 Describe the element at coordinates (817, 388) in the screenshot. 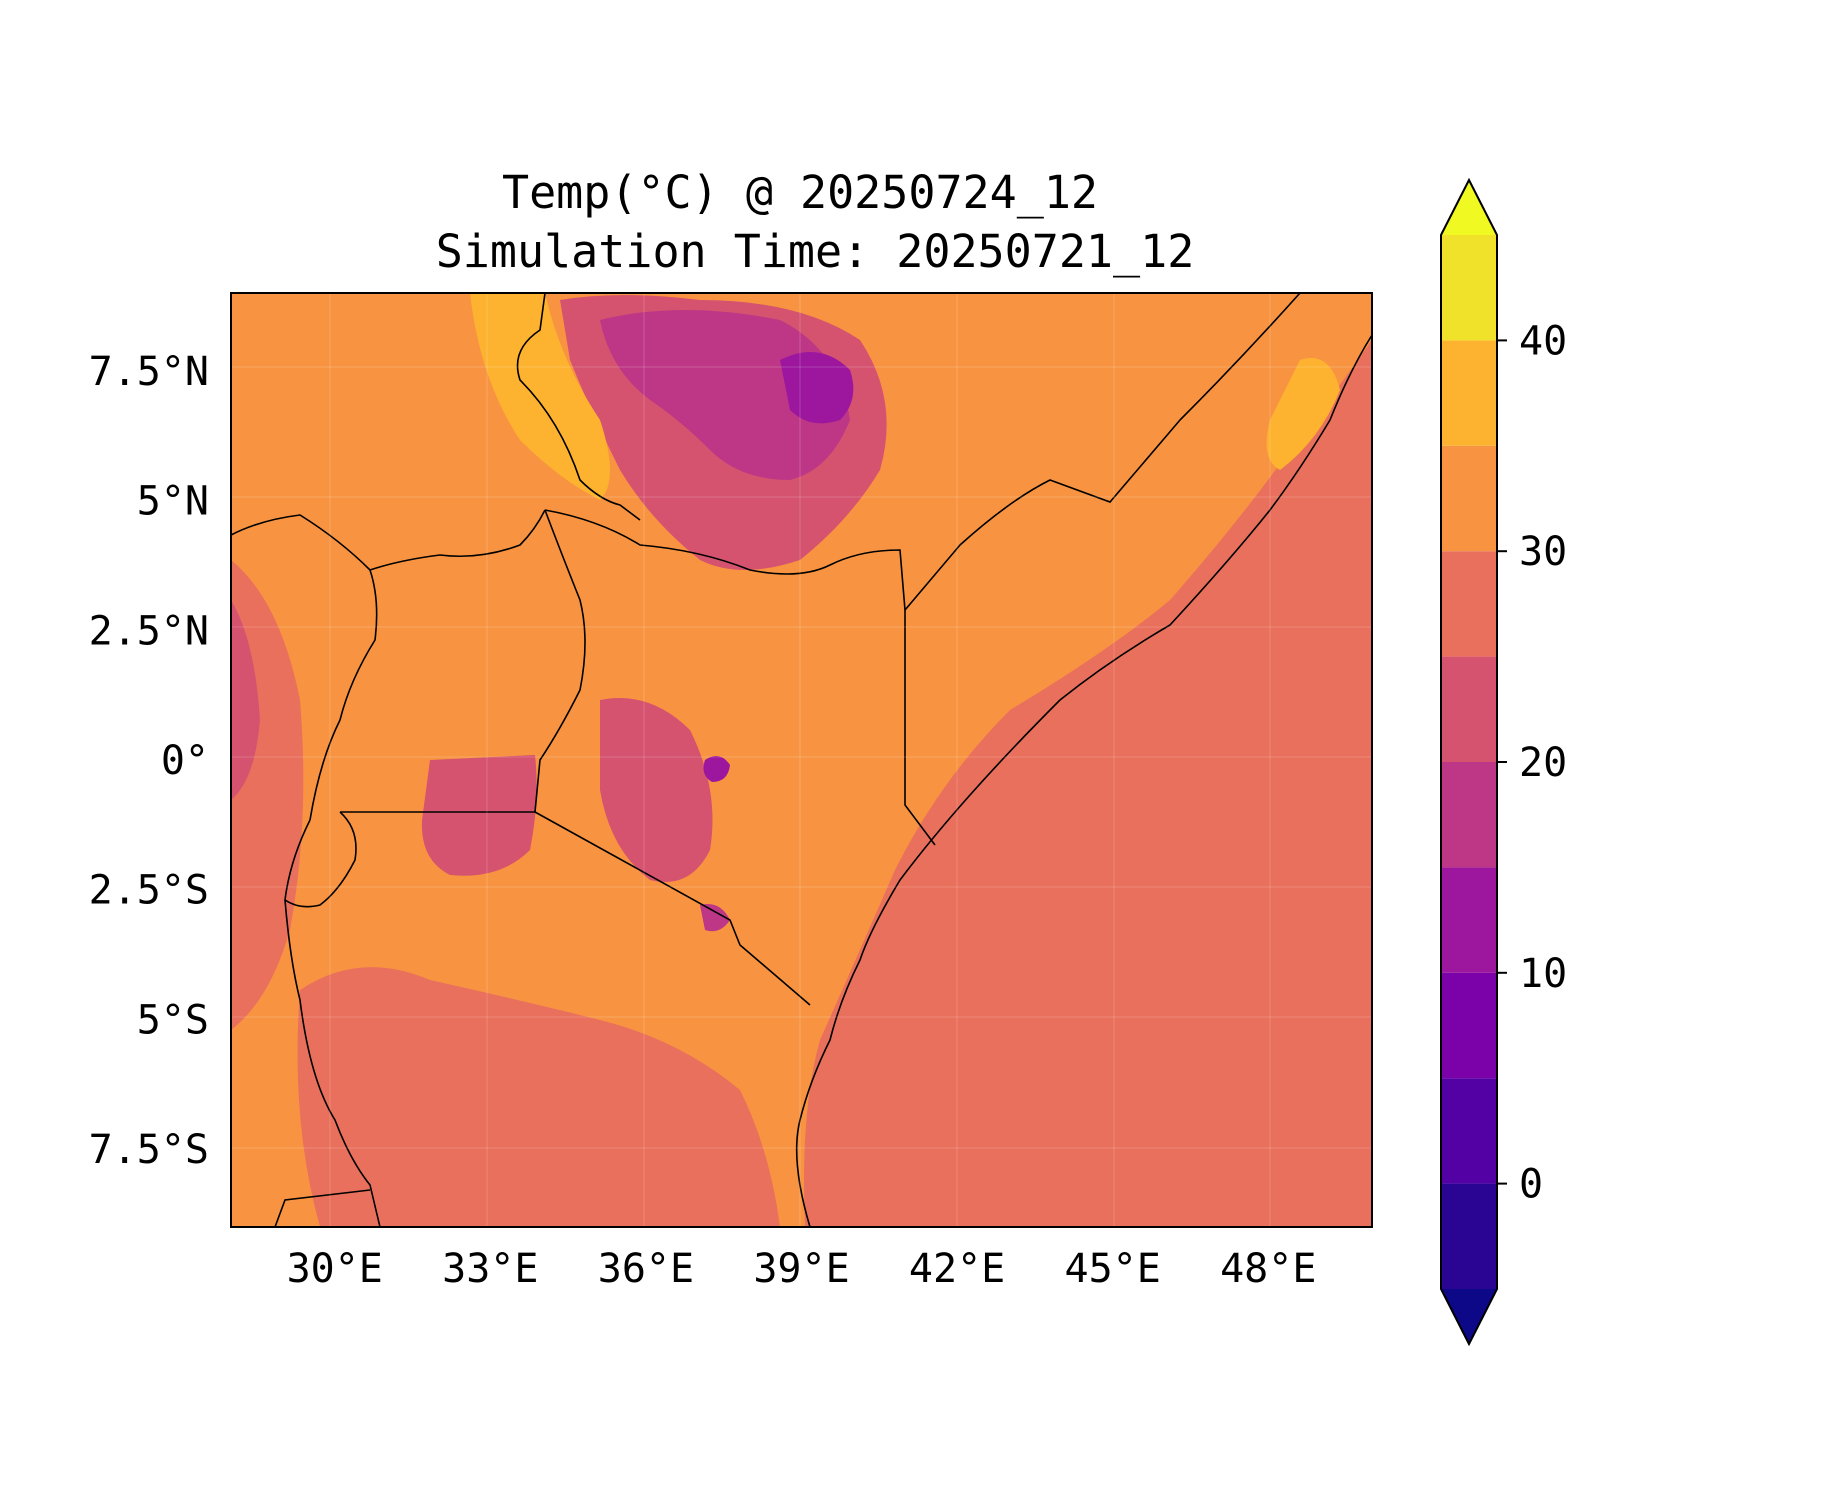

I see `ethiopian-highlands-peak` at that location.